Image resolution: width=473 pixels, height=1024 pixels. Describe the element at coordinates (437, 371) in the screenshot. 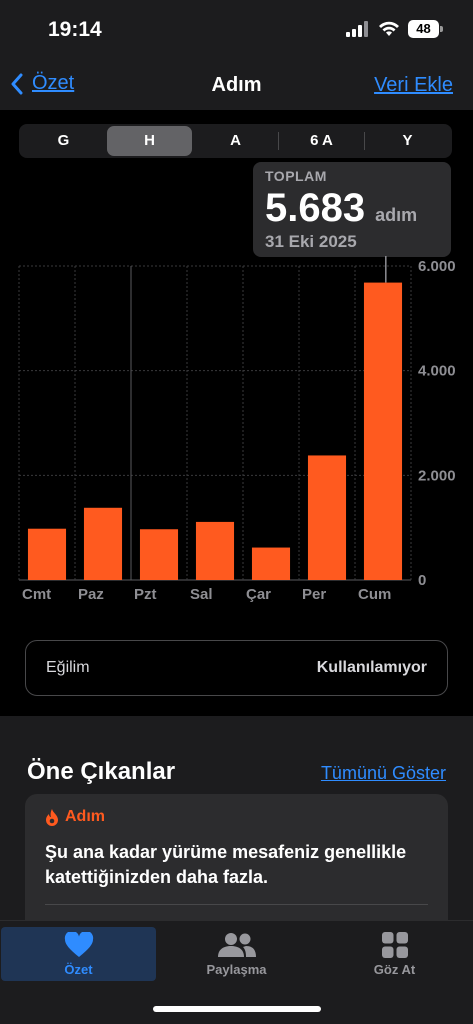

I see `y-tick-label: 4.000` at that location.